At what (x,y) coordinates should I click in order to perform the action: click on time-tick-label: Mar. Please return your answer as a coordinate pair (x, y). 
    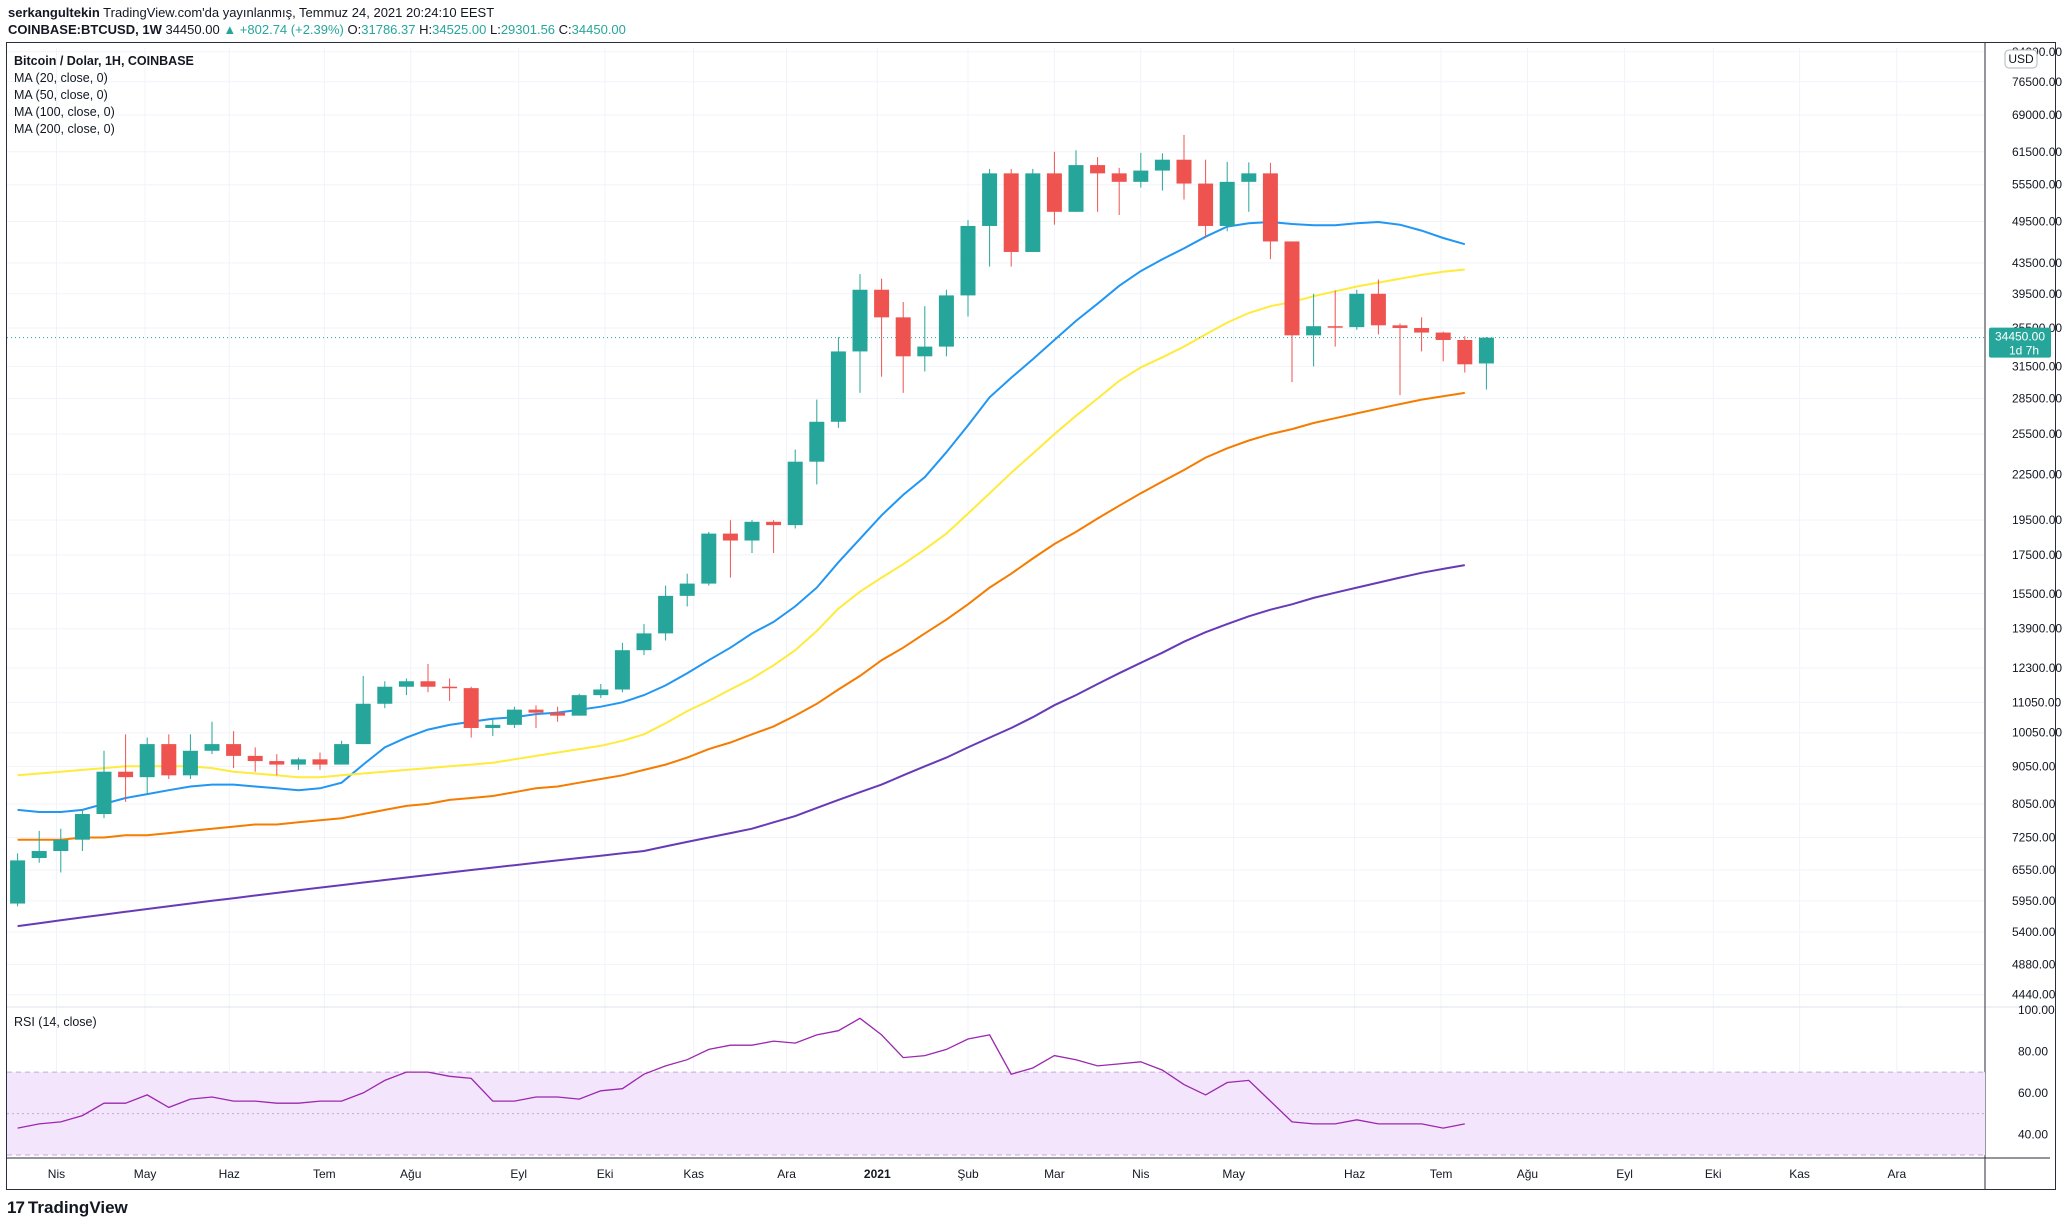
    Looking at the image, I should click on (1054, 1174).